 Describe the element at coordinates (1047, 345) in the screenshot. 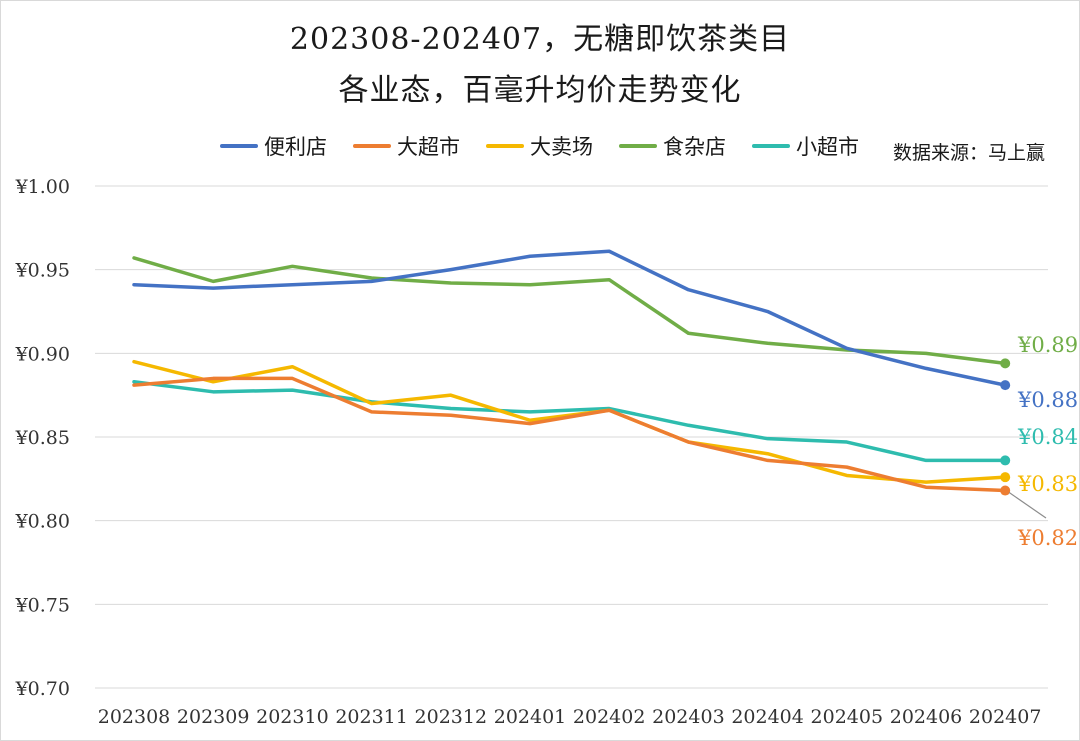

I see `series-end-label: ¥0.89` at that location.